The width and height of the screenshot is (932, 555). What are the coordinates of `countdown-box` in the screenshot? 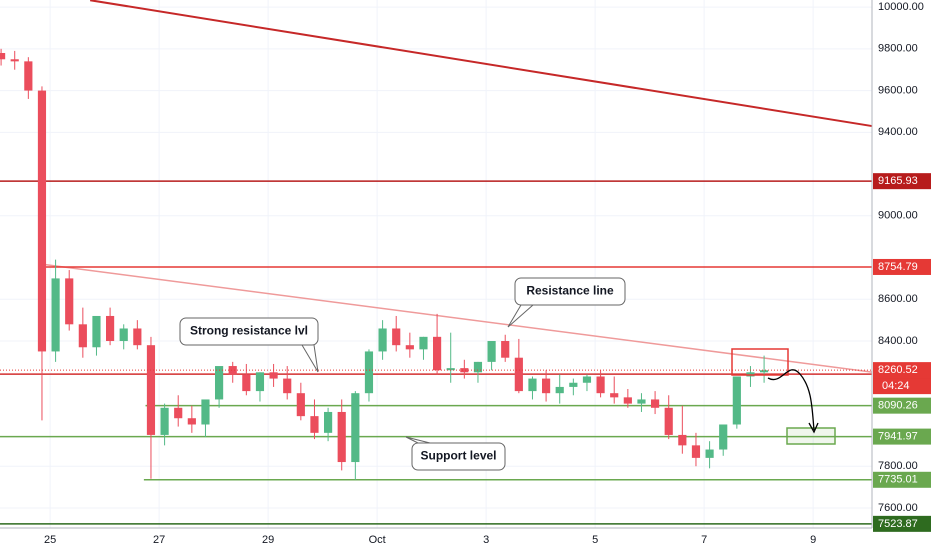 It's located at (902, 386).